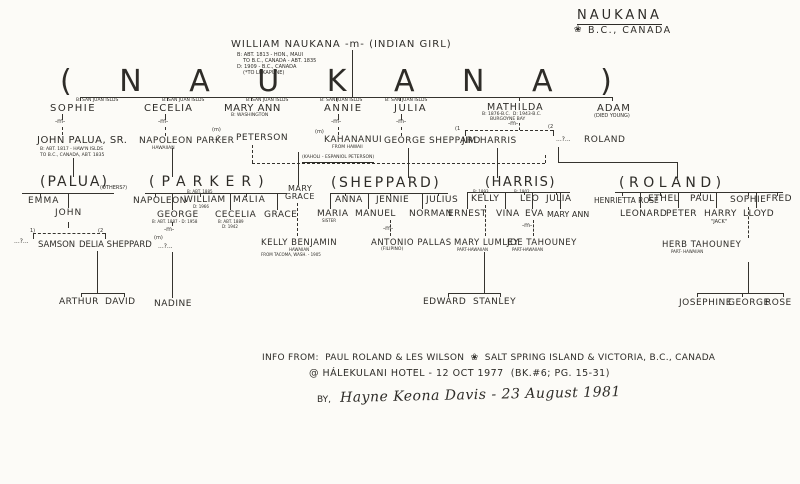 The height and width of the screenshot is (484, 800). What do you see at coordinates (530, 199) in the screenshot?
I see `person-leo: LEO` at bounding box center [530, 199].